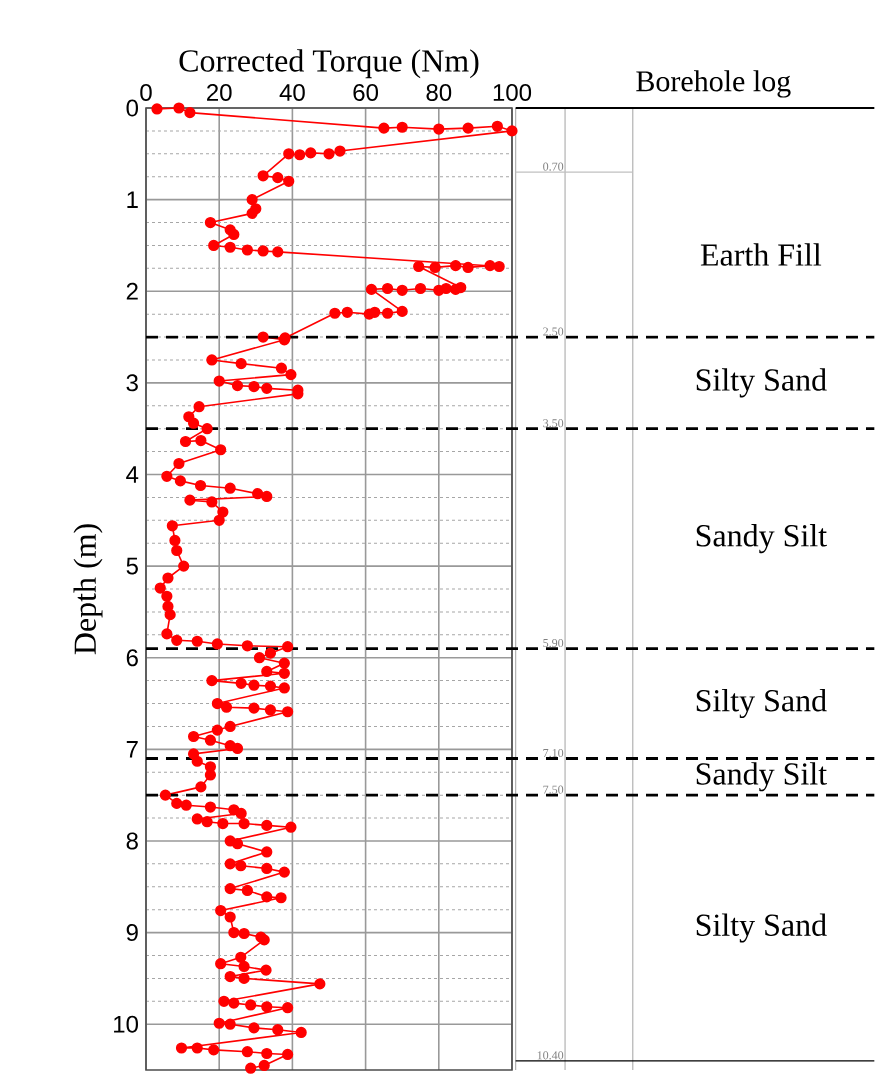 The image size is (876, 1074). I want to click on text: Earth Fill, so click(761, 254).